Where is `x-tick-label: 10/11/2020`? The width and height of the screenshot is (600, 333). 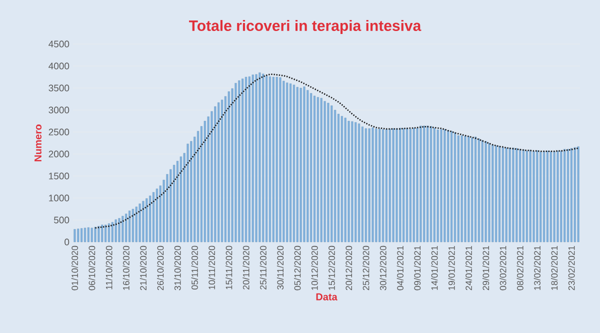
x-tick-label: 10/11/2020 is located at coordinates (212, 268).